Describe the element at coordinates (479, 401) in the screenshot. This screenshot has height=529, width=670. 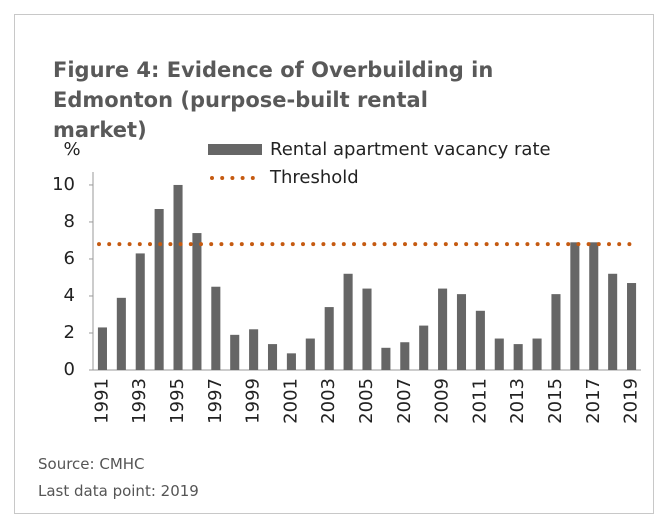
I see `x-tick-label: 2011` at that location.